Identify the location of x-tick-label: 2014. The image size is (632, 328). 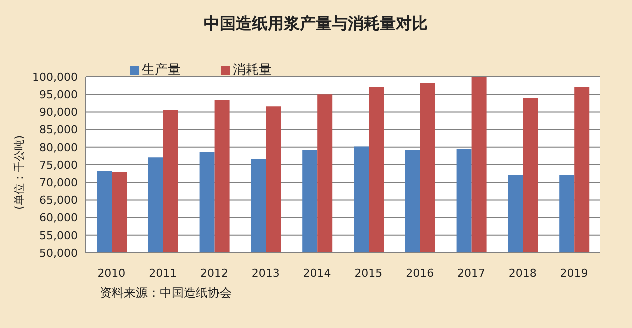
(317, 273).